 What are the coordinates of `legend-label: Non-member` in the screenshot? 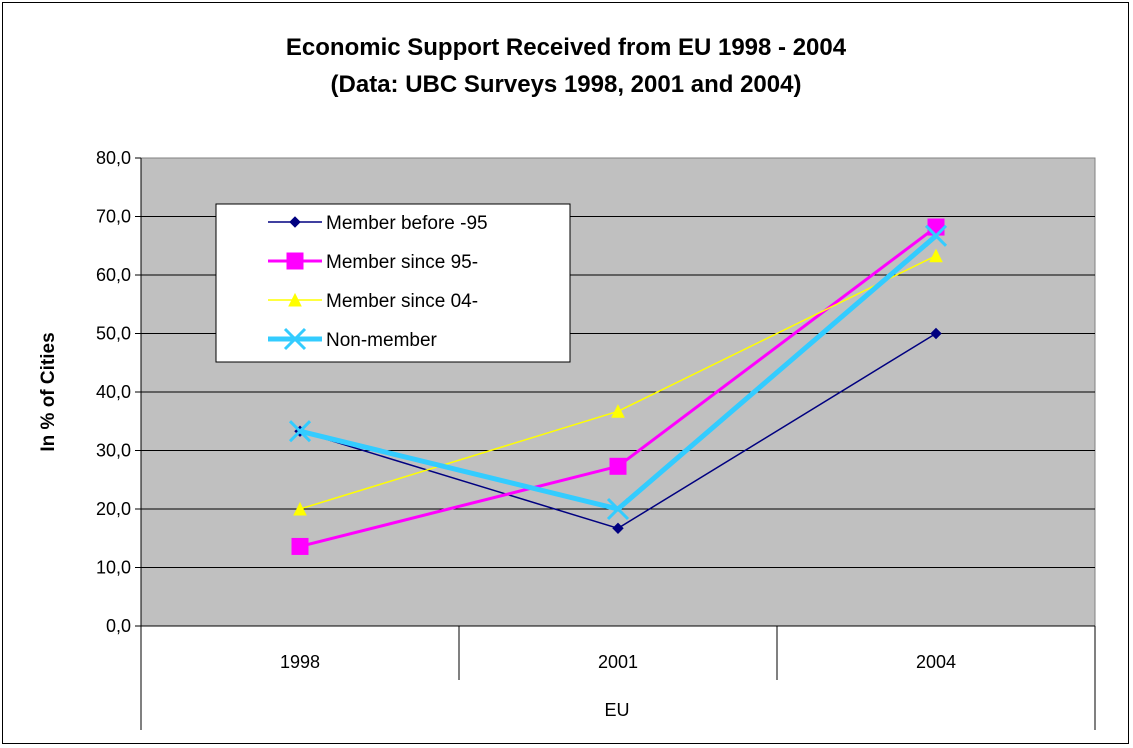 It's located at (382, 340).